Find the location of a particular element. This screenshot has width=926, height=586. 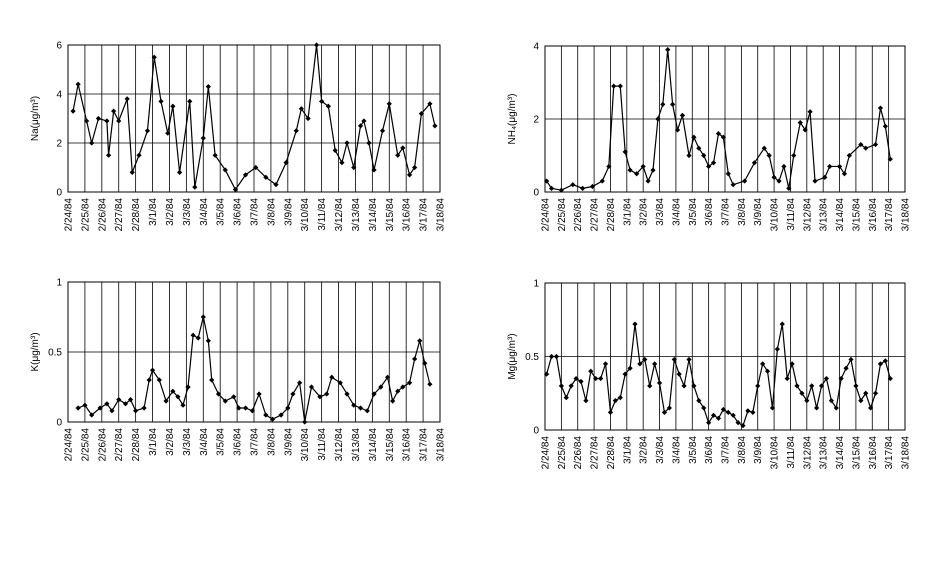

x-tick-label: 3/4/84 is located at coordinates (204, 442).